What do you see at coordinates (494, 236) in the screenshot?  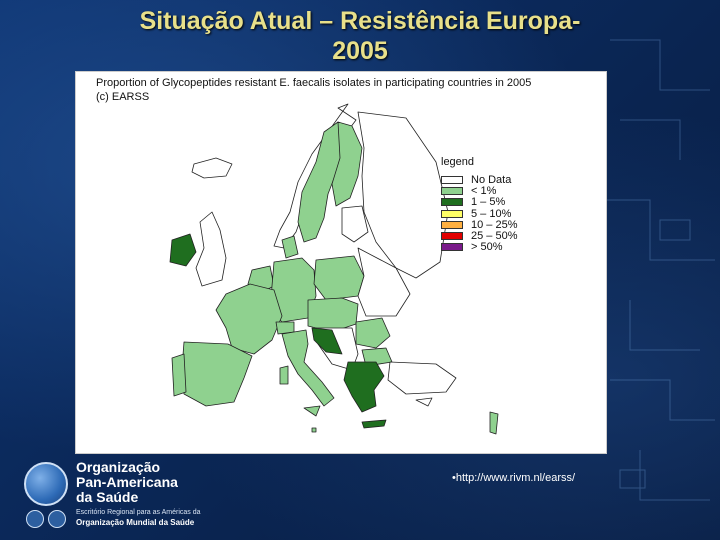 I see `legend-label: 25 – 50%` at bounding box center [494, 236].